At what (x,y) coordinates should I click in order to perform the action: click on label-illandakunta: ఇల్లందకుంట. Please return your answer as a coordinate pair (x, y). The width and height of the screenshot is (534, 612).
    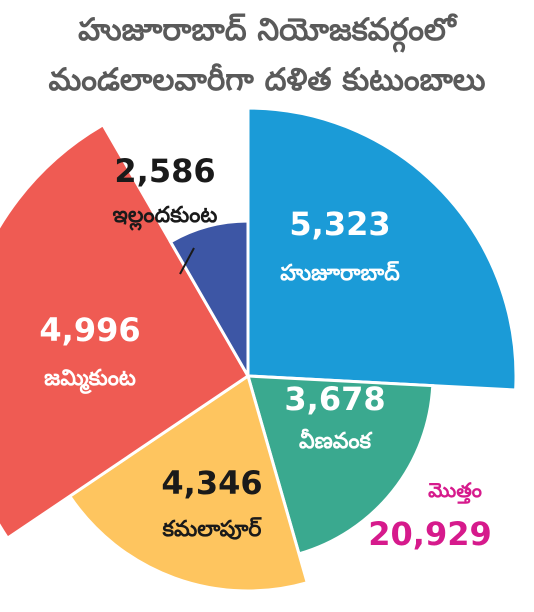
    Looking at the image, I should click on (165, 217).